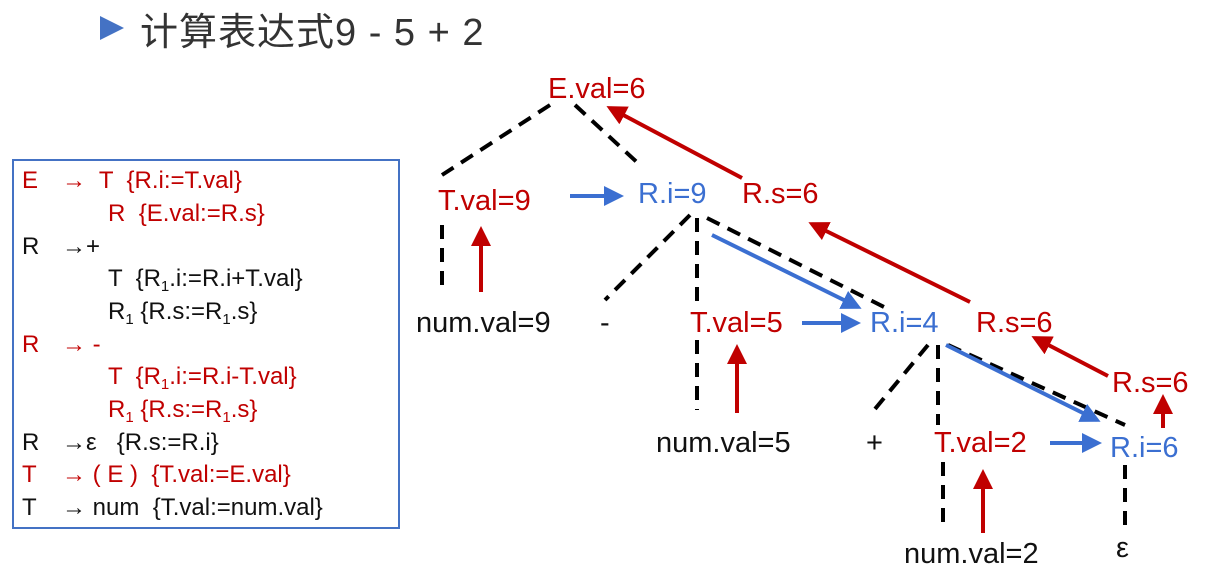  What do you see at coordinates (483, 323) in the screenshot?
I see `node-num1: num.val=9` at bounding box center [483, 323].